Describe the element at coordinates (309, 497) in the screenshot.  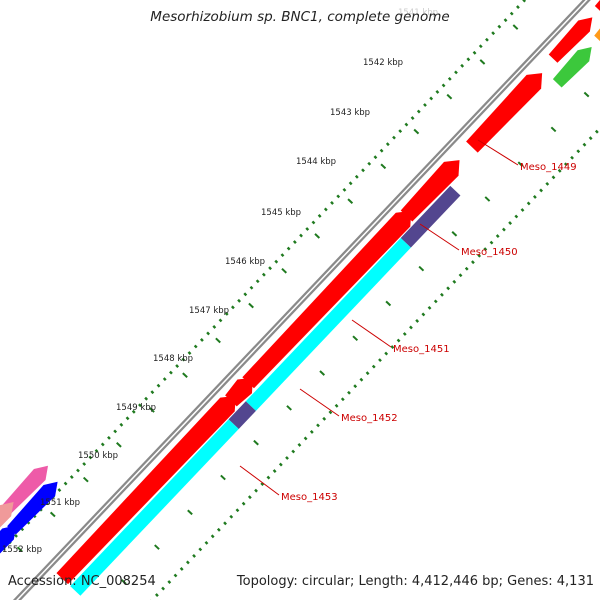
I see `gene-label-meso-1453: Meso_1453` at that location.